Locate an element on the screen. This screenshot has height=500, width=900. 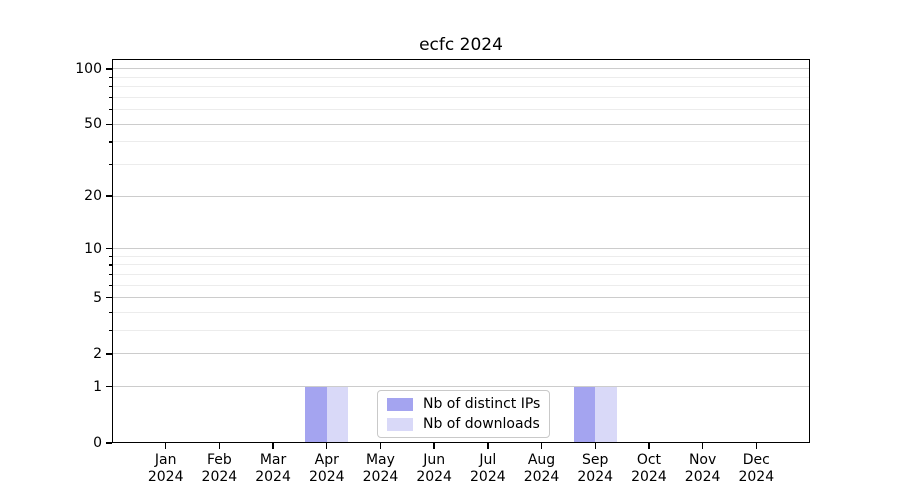
y-tick-label: 1 is located at coordinates (97, 386).